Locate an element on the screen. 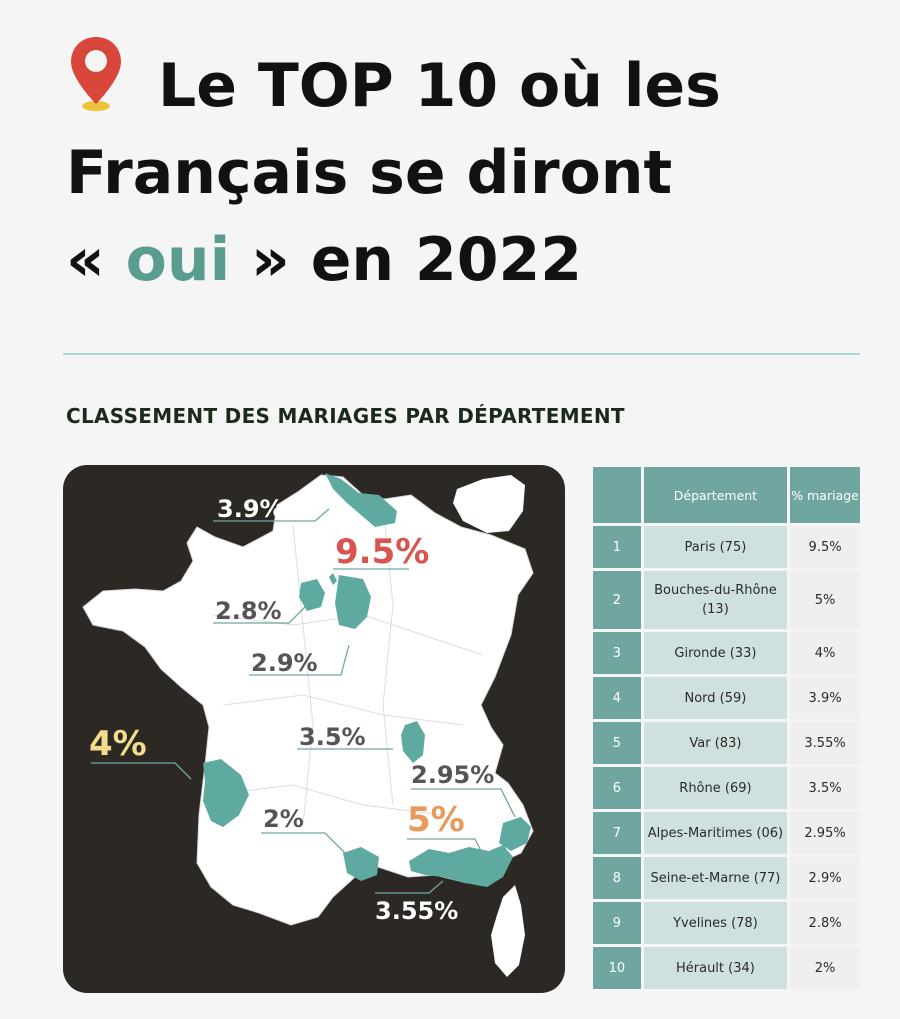 The image size is (900, 1019). title-line-3: « oui » en 2022 is located at coordinates (466, 260).